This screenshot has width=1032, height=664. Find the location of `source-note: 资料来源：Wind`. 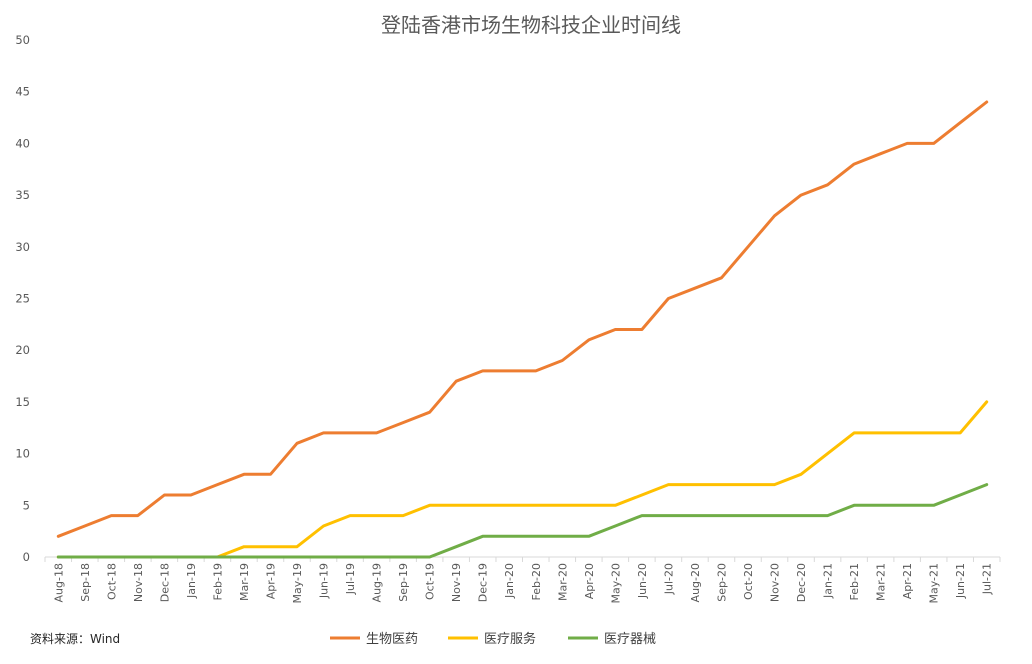

source-note: 资料来源：Wind is located at coordinates (75, 639).